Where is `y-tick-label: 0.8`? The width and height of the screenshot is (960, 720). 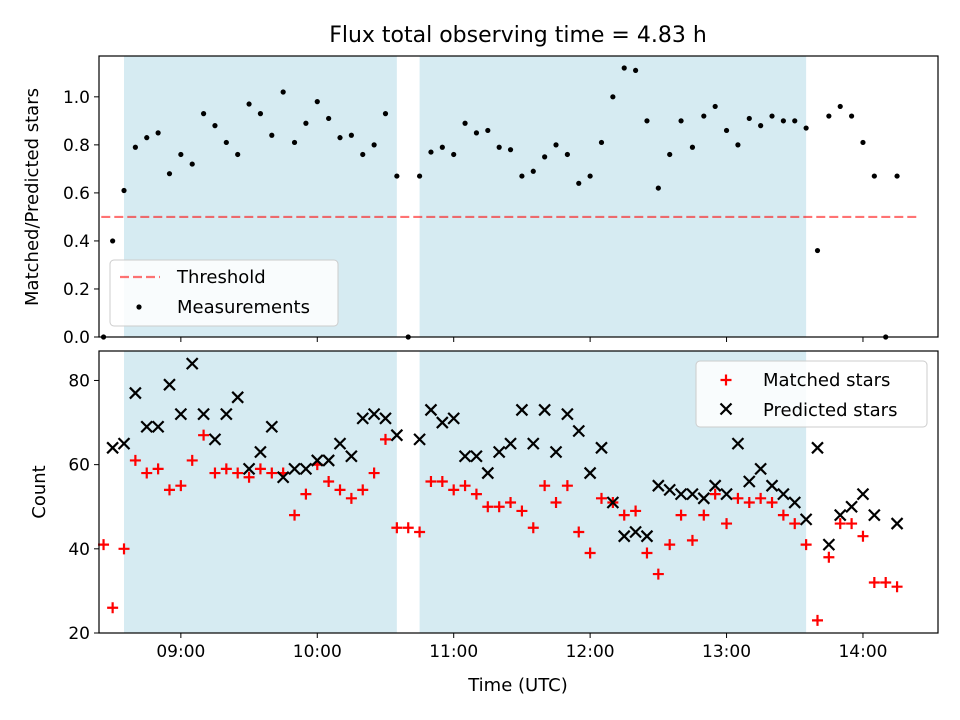 y-tick-label: 0.8 is located at coordinates (76, 146).